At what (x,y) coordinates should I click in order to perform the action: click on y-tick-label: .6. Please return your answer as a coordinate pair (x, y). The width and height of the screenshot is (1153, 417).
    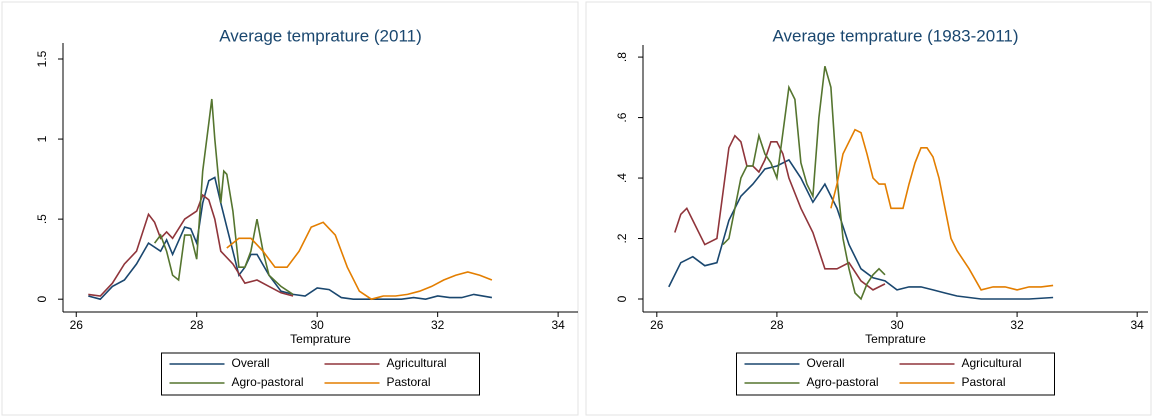
    Looking at the image, I should click on (622, 117).